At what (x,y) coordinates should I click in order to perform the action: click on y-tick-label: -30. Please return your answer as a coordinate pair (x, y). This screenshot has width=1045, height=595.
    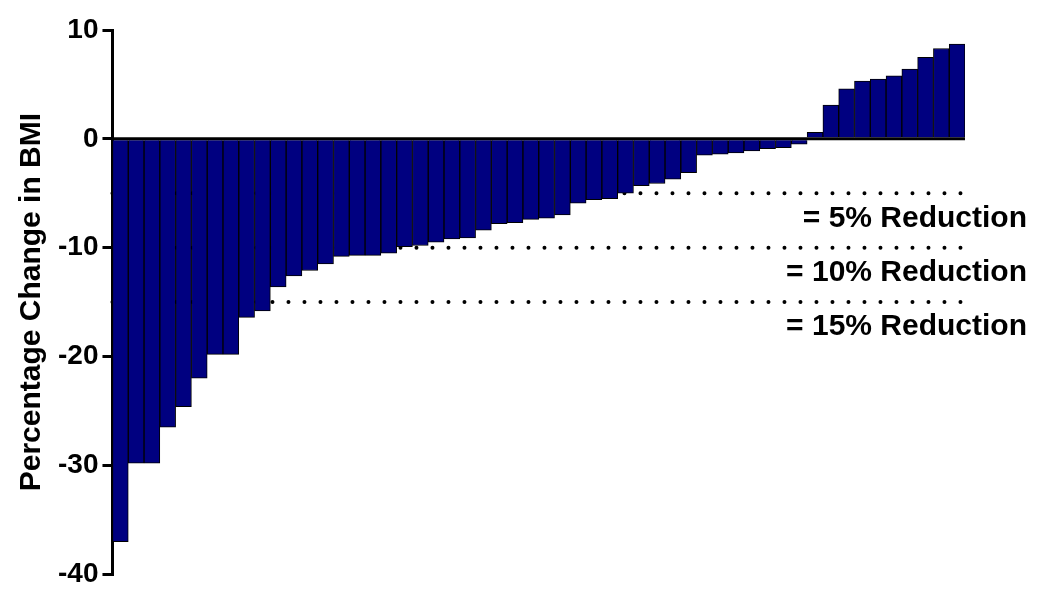
    Looking at the image, I should click on (78, 464).